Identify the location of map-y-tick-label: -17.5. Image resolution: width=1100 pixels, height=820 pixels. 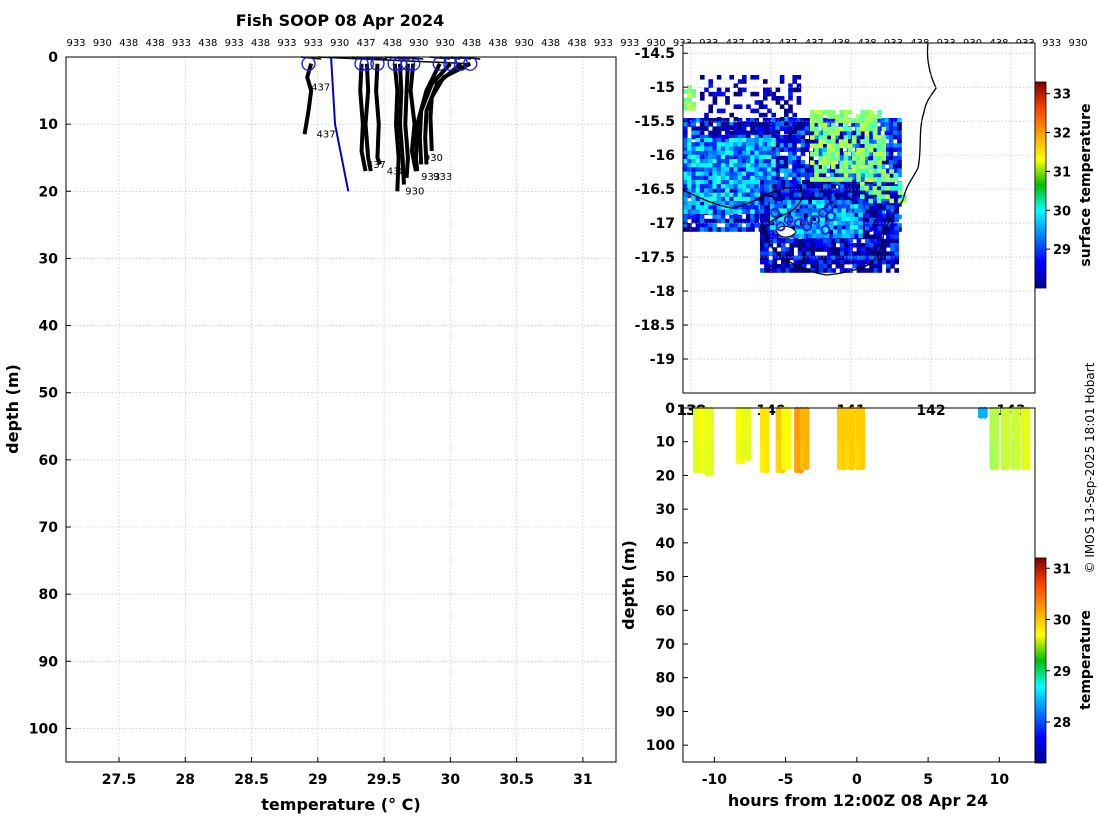
(655, 258).